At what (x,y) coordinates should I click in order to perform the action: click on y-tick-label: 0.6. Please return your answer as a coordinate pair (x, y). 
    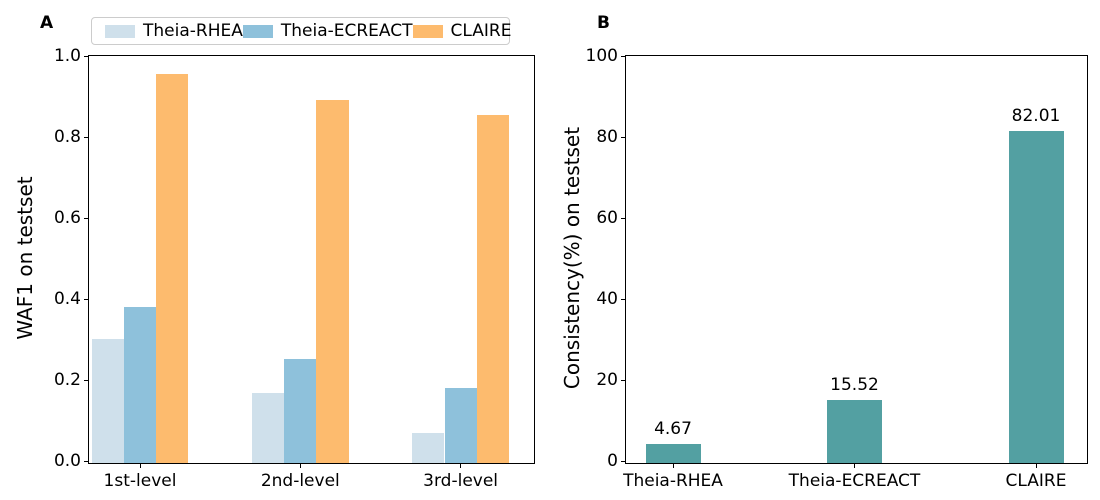
    Looking at the image, I should click on (67, 218).